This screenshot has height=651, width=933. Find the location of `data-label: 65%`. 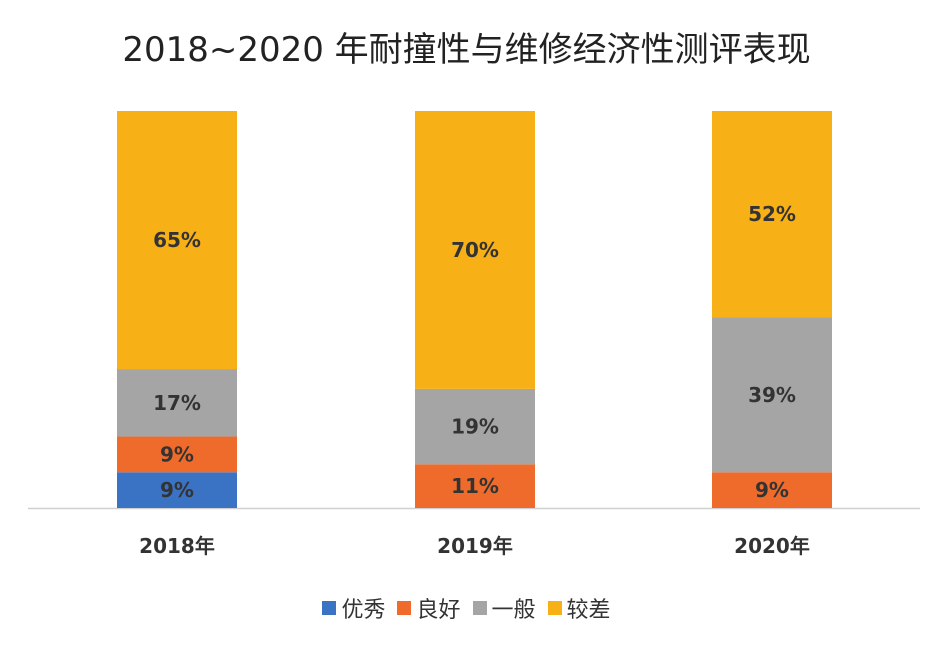

data-label: 65% is located at coordinates (177, 240).